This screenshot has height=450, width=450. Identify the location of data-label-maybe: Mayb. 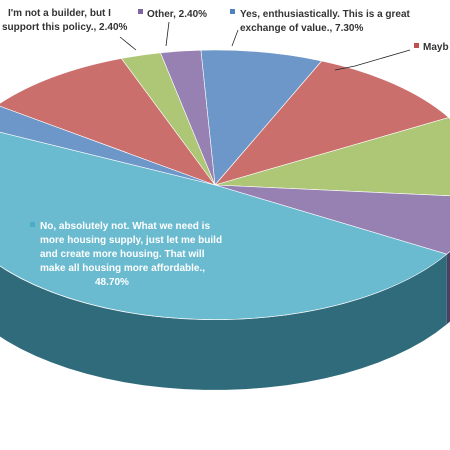
(436, 47).